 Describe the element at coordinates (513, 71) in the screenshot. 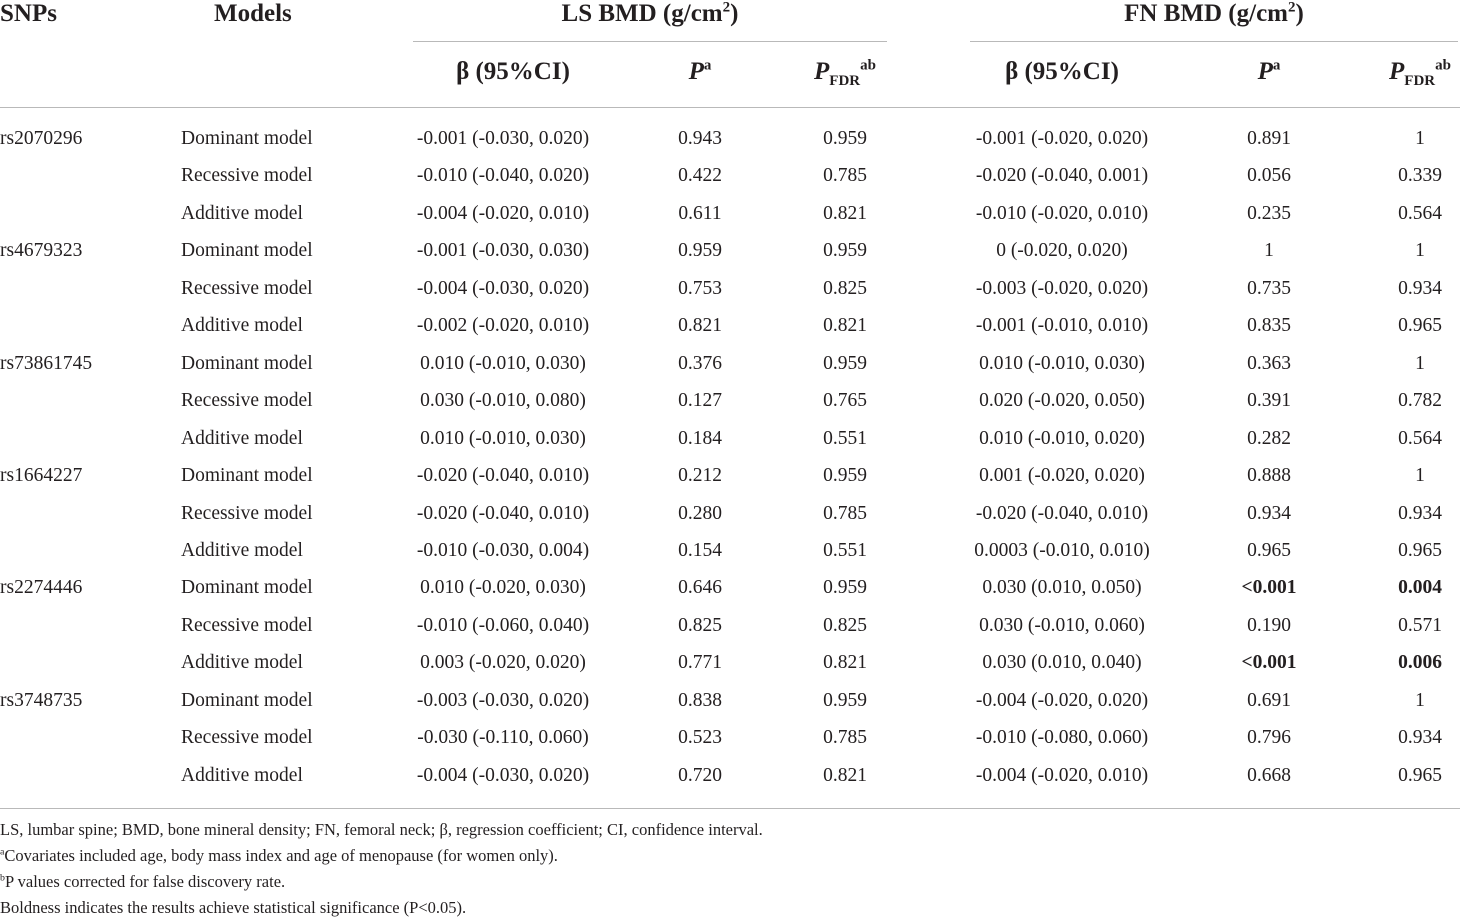

I see `col-header-ls-beta: β (95%CI)` at that location.